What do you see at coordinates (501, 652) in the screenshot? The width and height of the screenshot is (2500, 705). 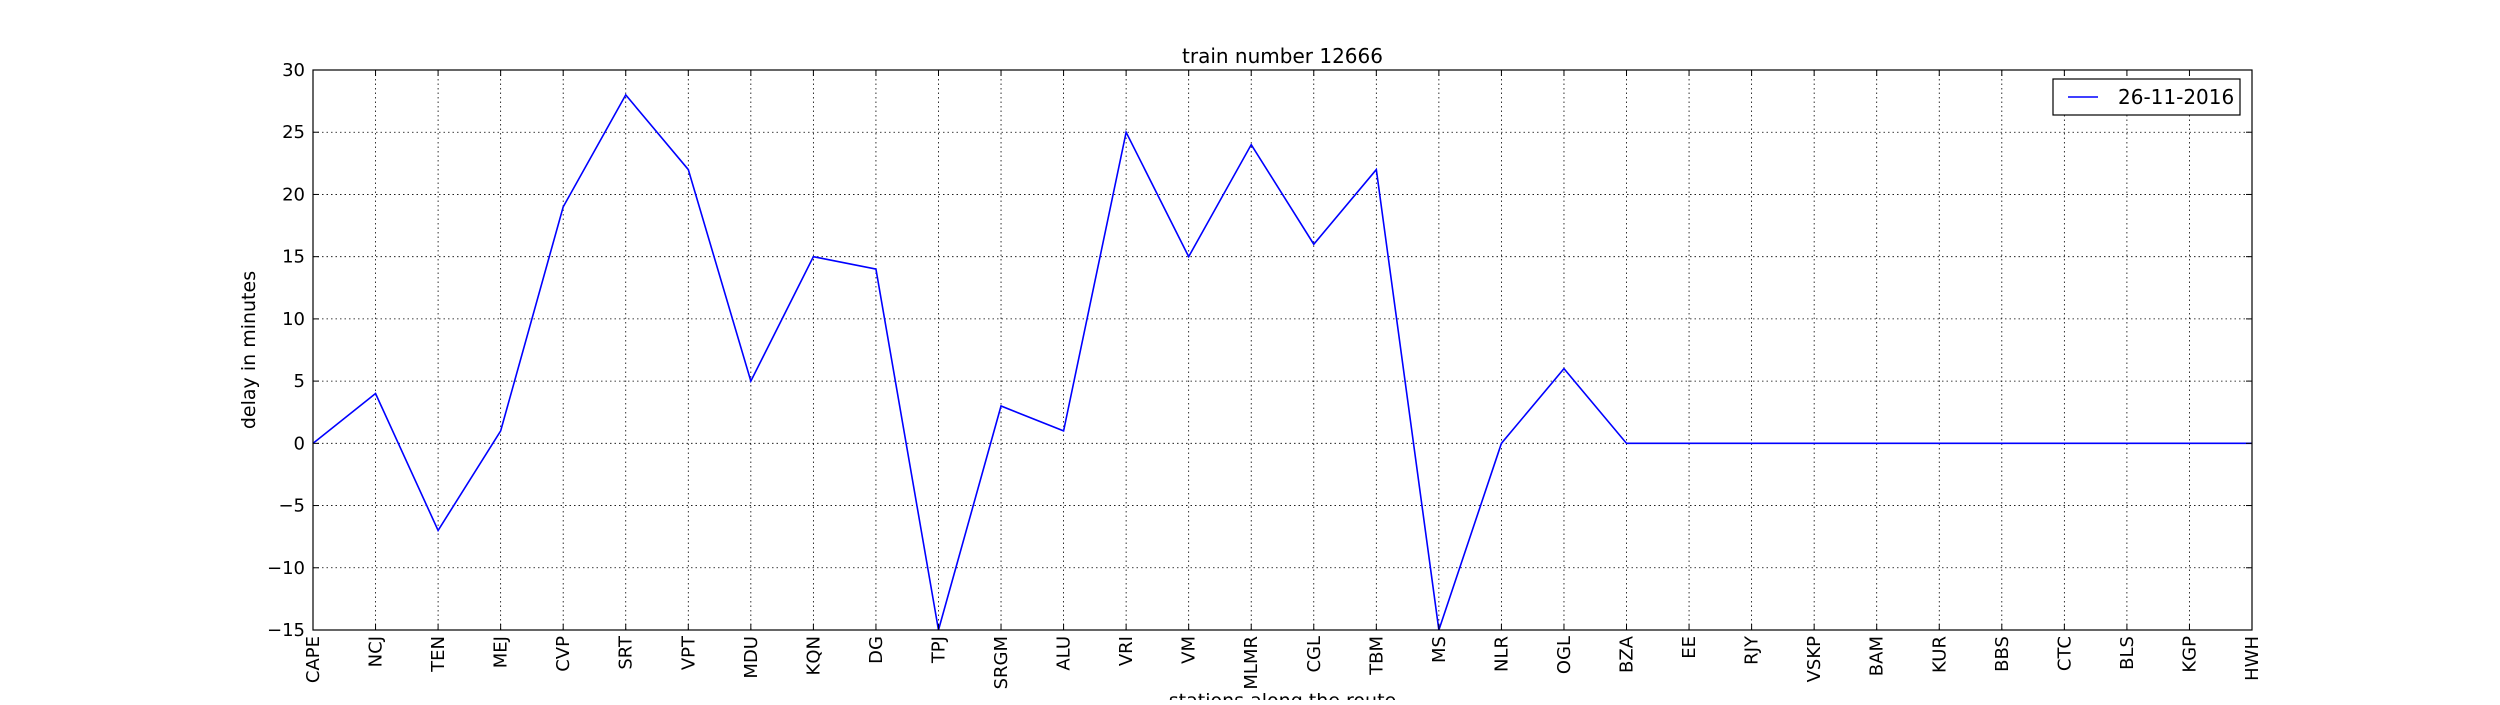 I see `x-tick-label: MEJ` at bounding box center [501, 652].